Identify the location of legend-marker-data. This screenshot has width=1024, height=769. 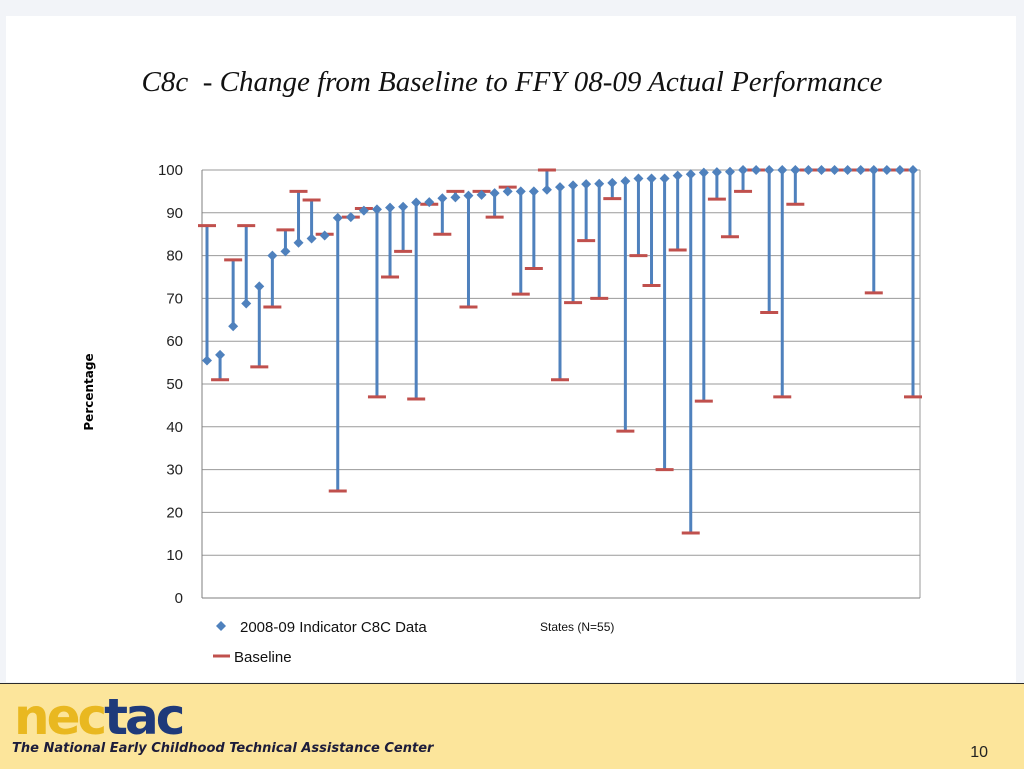
(221, 626).